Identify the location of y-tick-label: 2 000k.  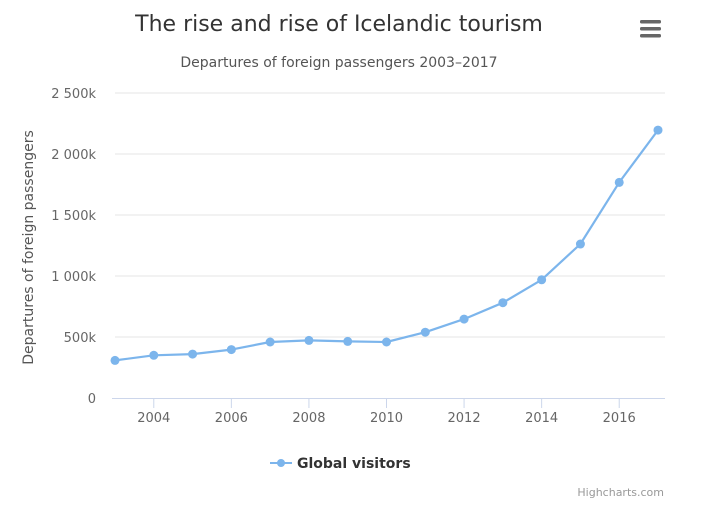
(73, 155).